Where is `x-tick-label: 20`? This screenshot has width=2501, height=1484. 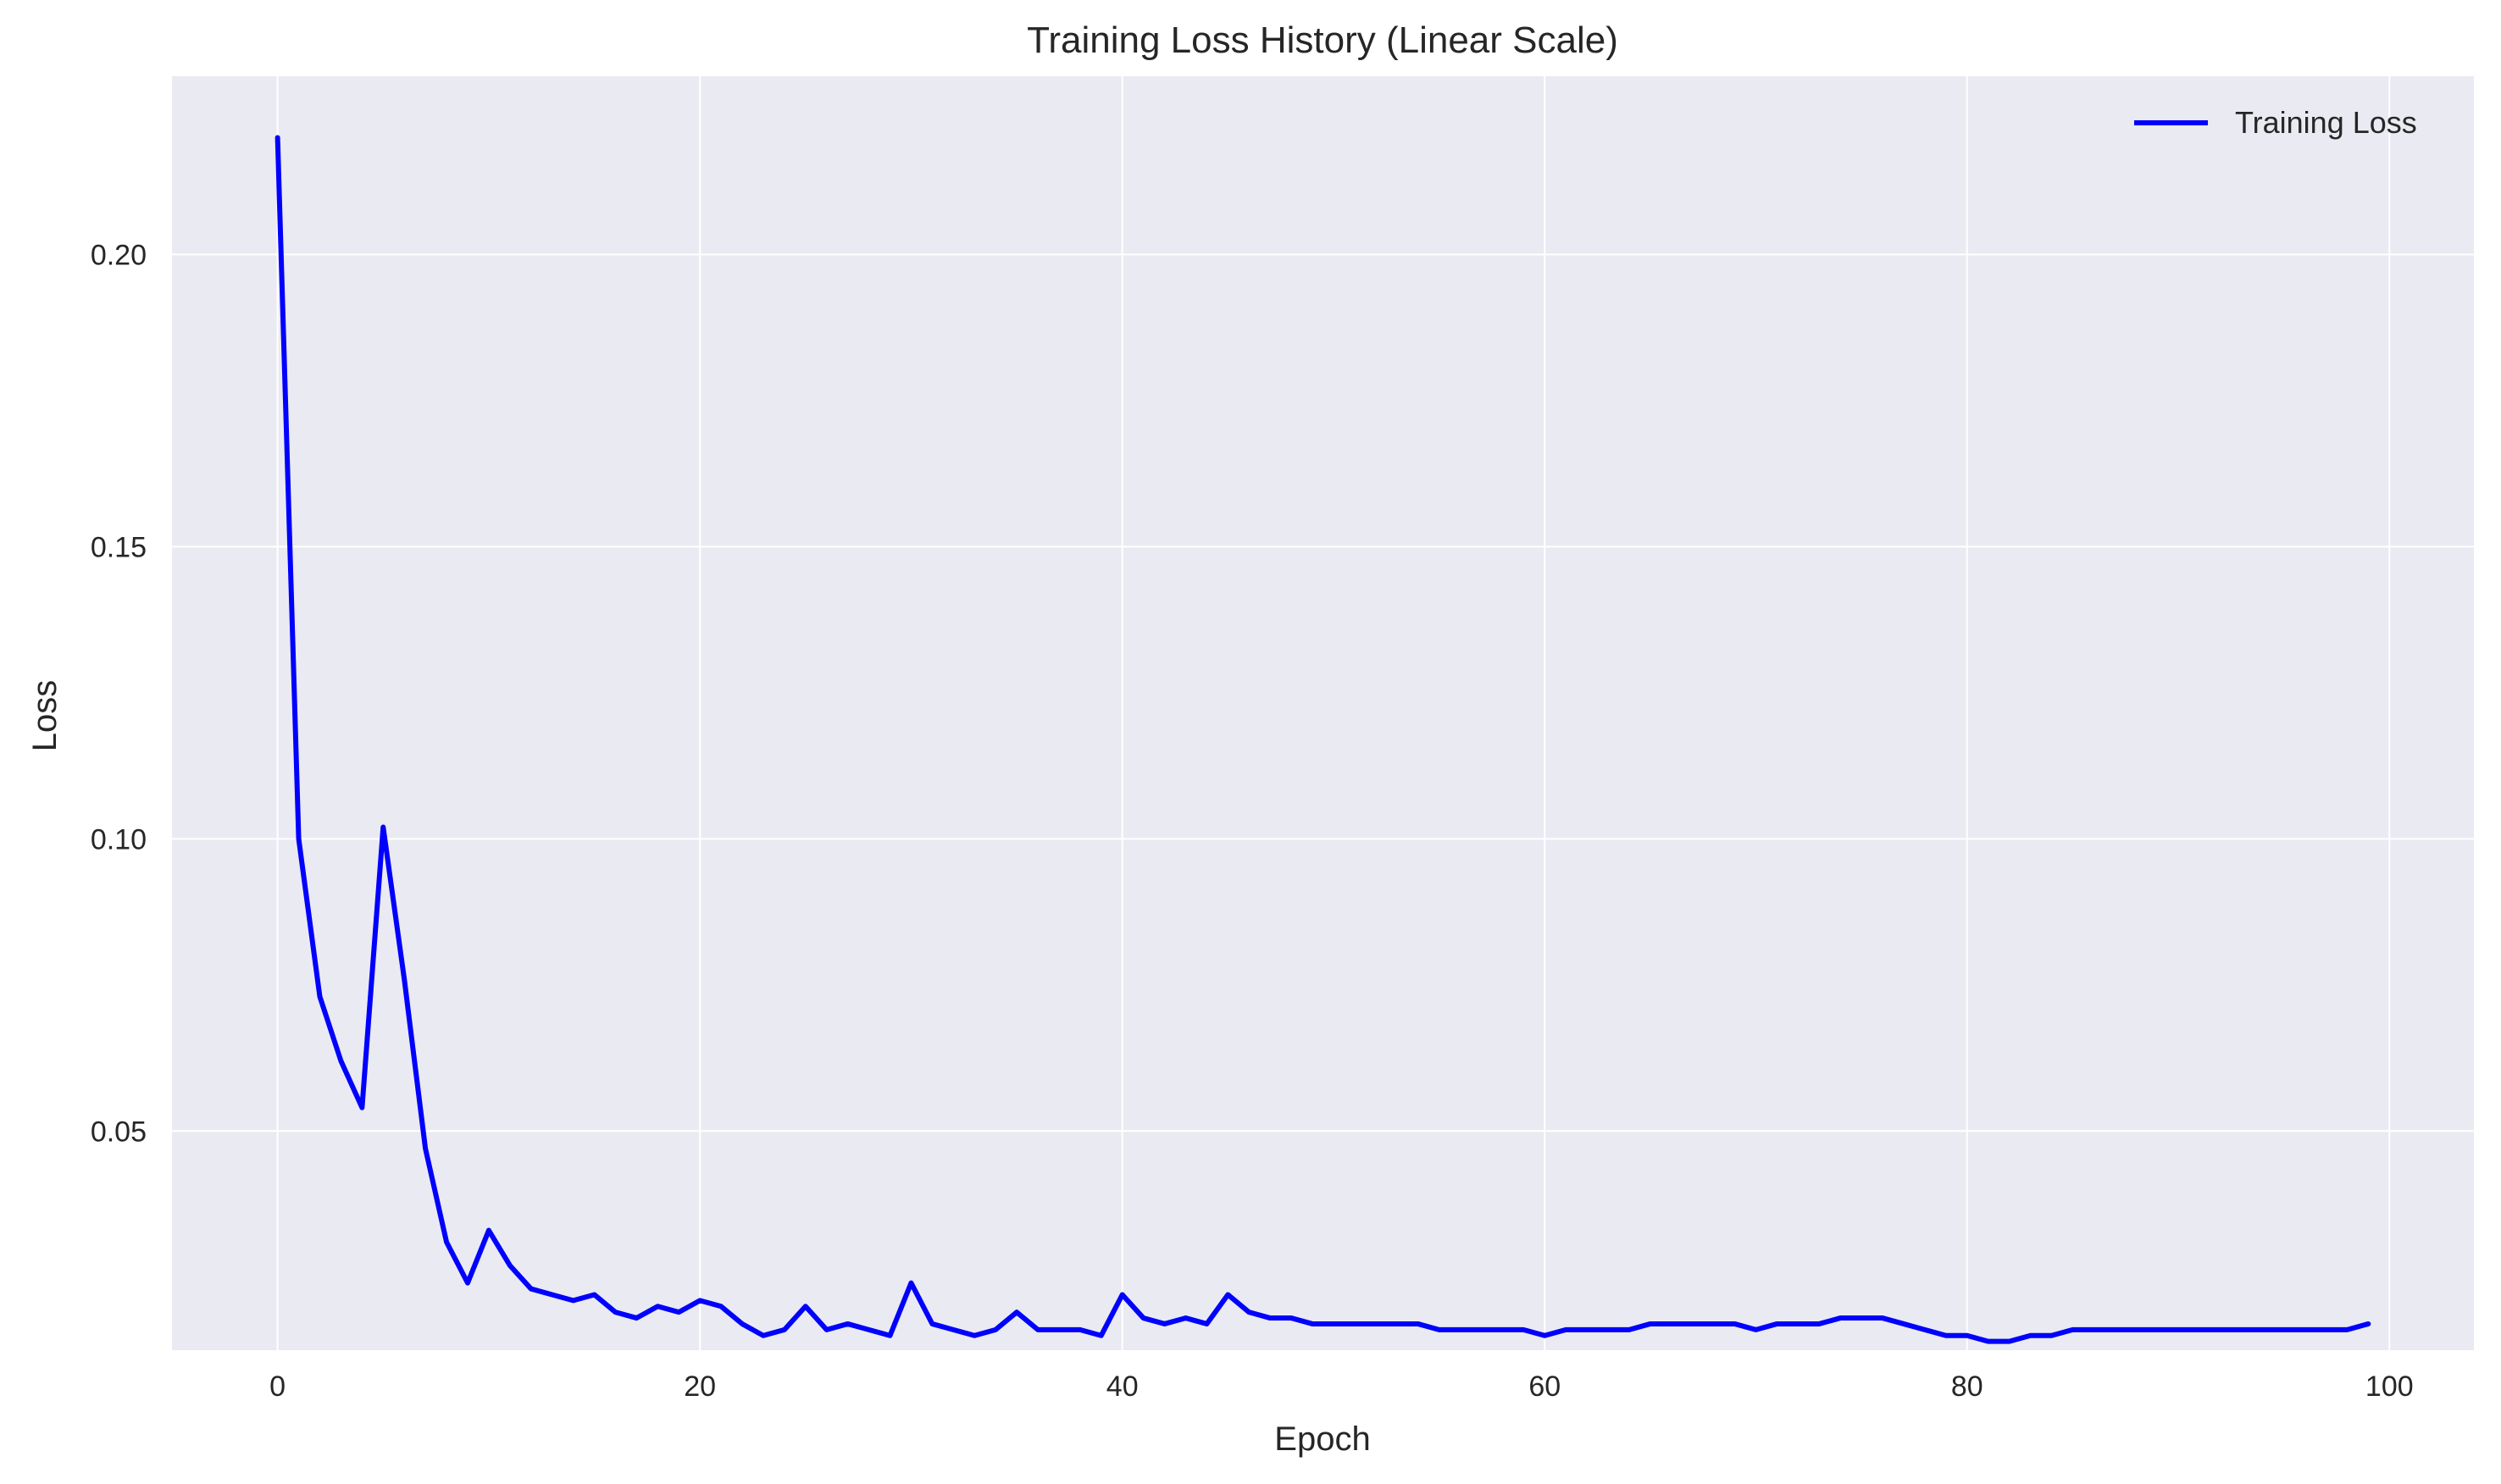
x-tick-label: 20 is located at coordinates (700, 1386).